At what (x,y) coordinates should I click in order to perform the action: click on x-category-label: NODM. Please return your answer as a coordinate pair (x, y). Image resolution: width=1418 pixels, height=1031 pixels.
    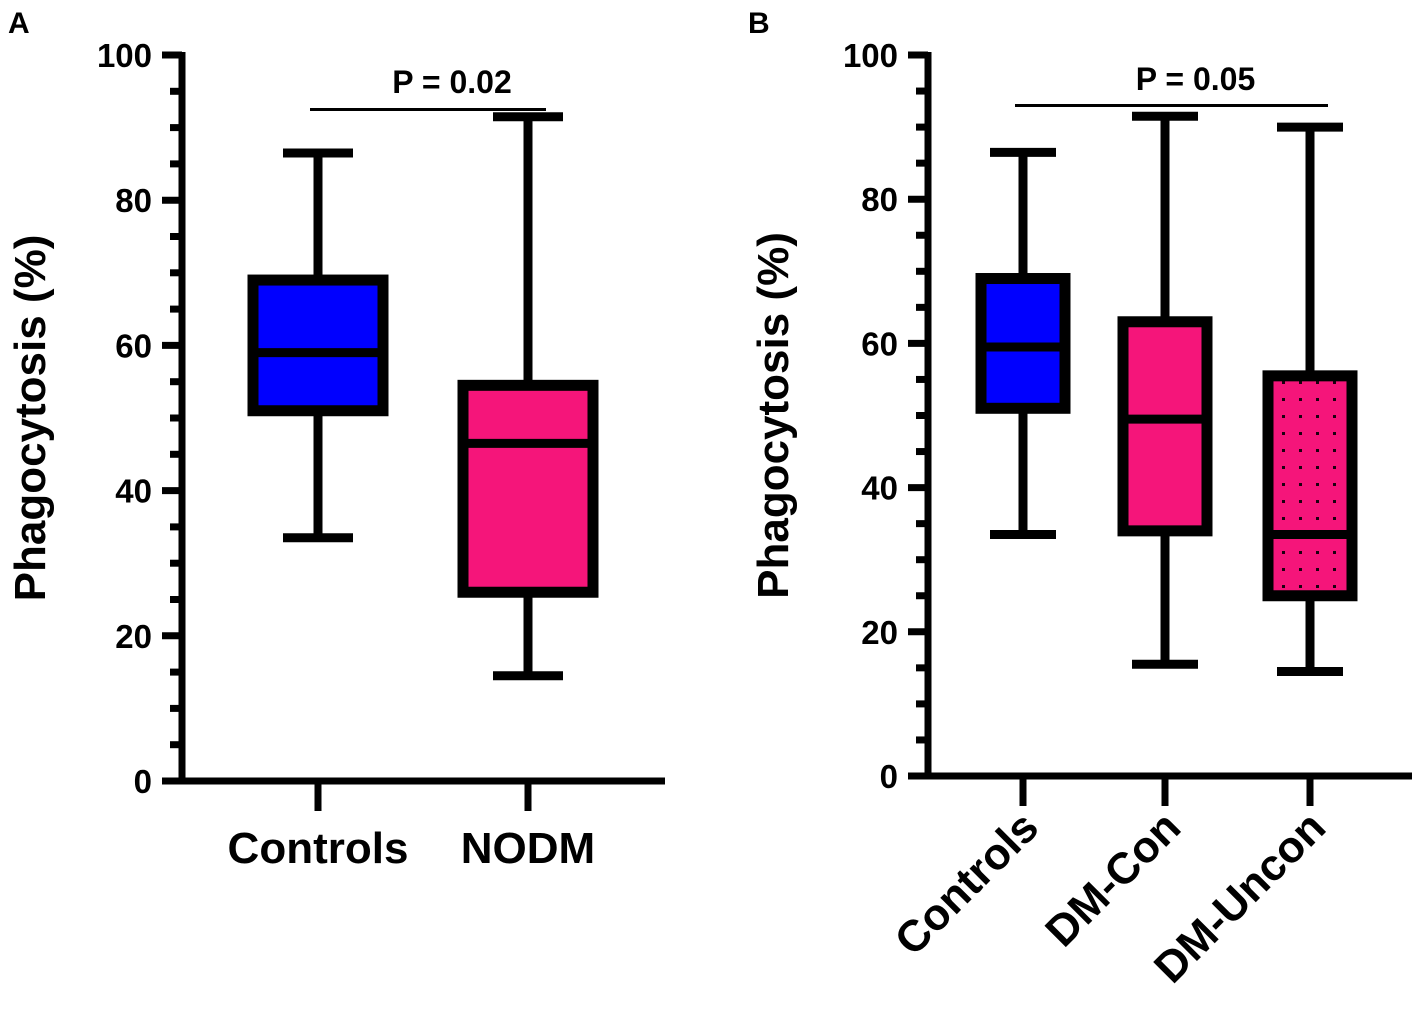
    Looking at the image, I should click on (528, 848).